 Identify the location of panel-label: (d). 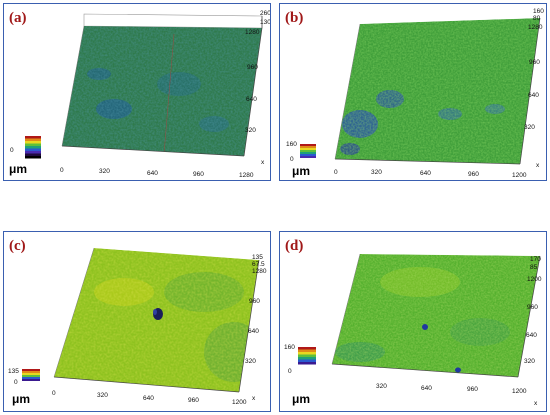
(294, 246).